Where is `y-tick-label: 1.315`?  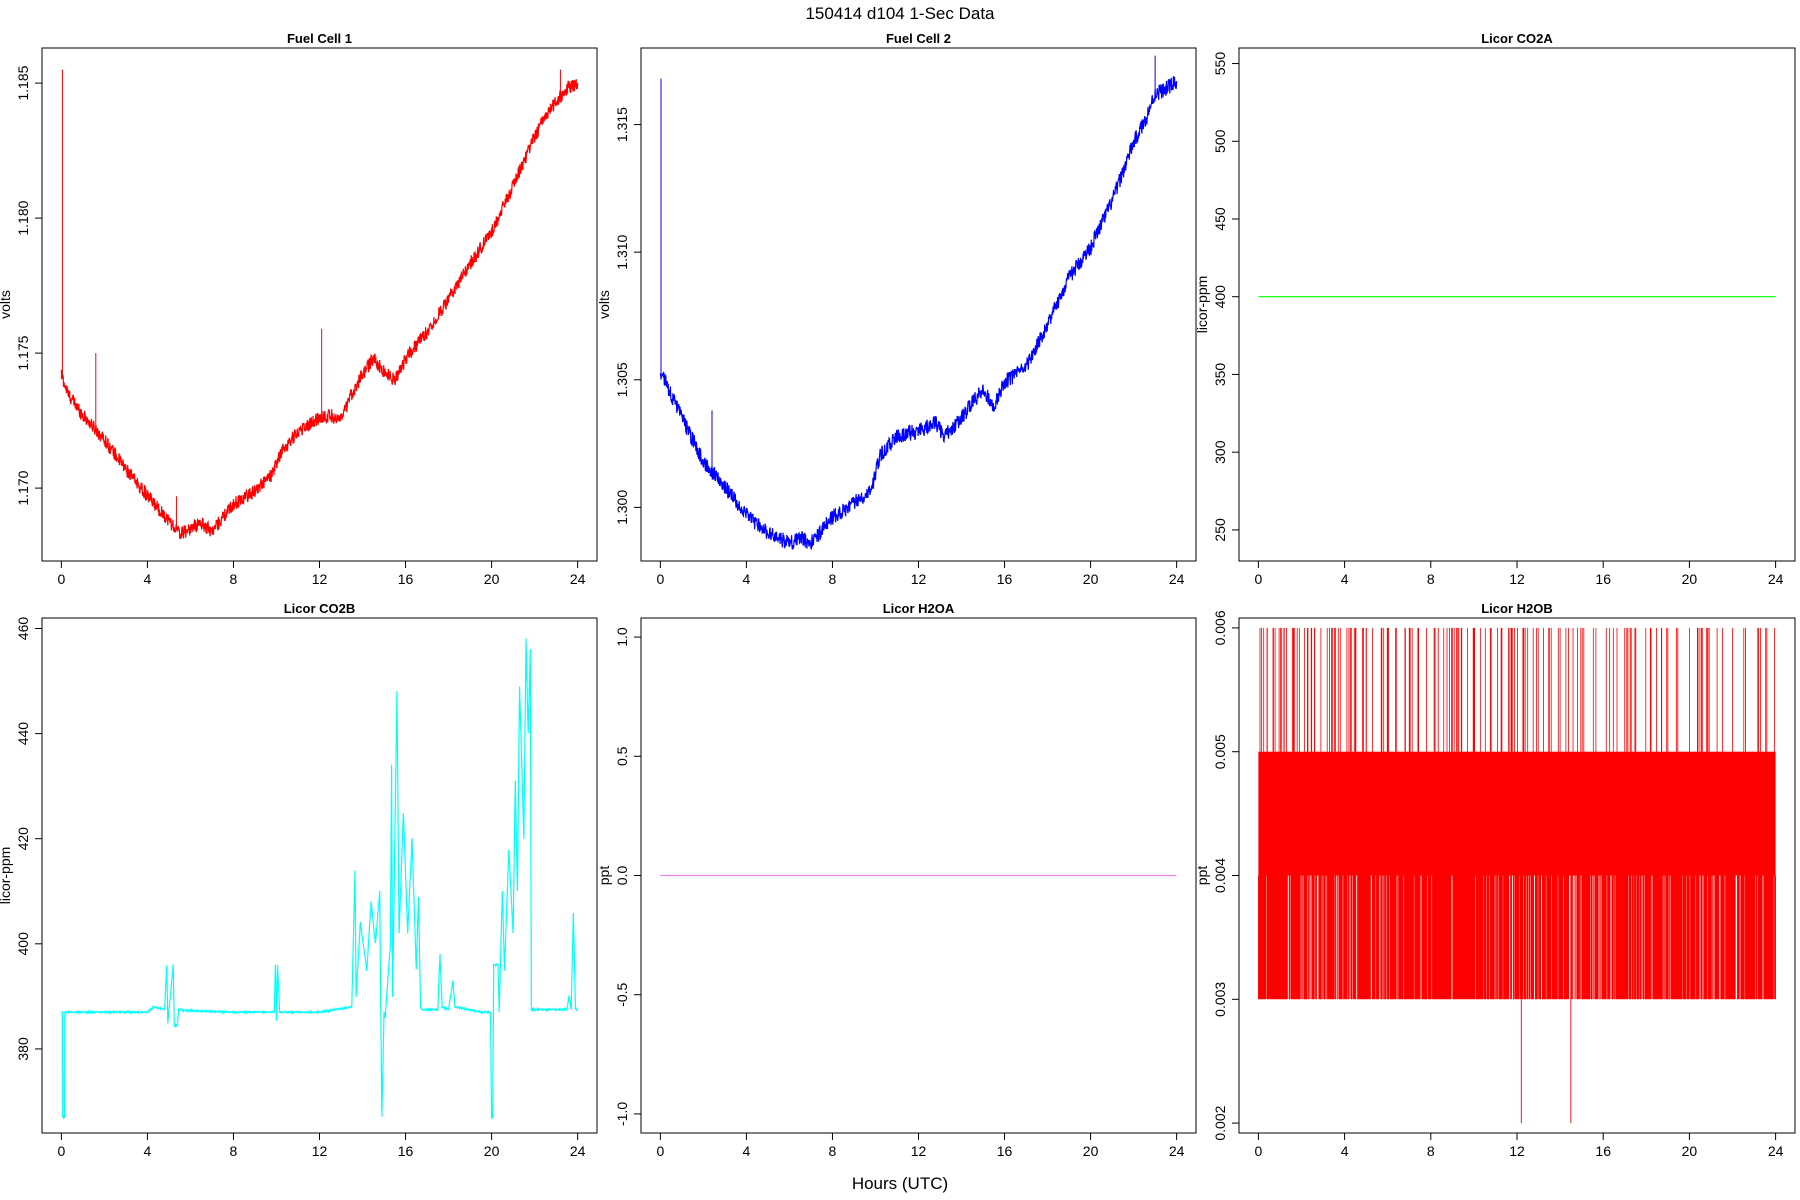 y-tick-label: 1.315 is located at coordinates (622, 124).